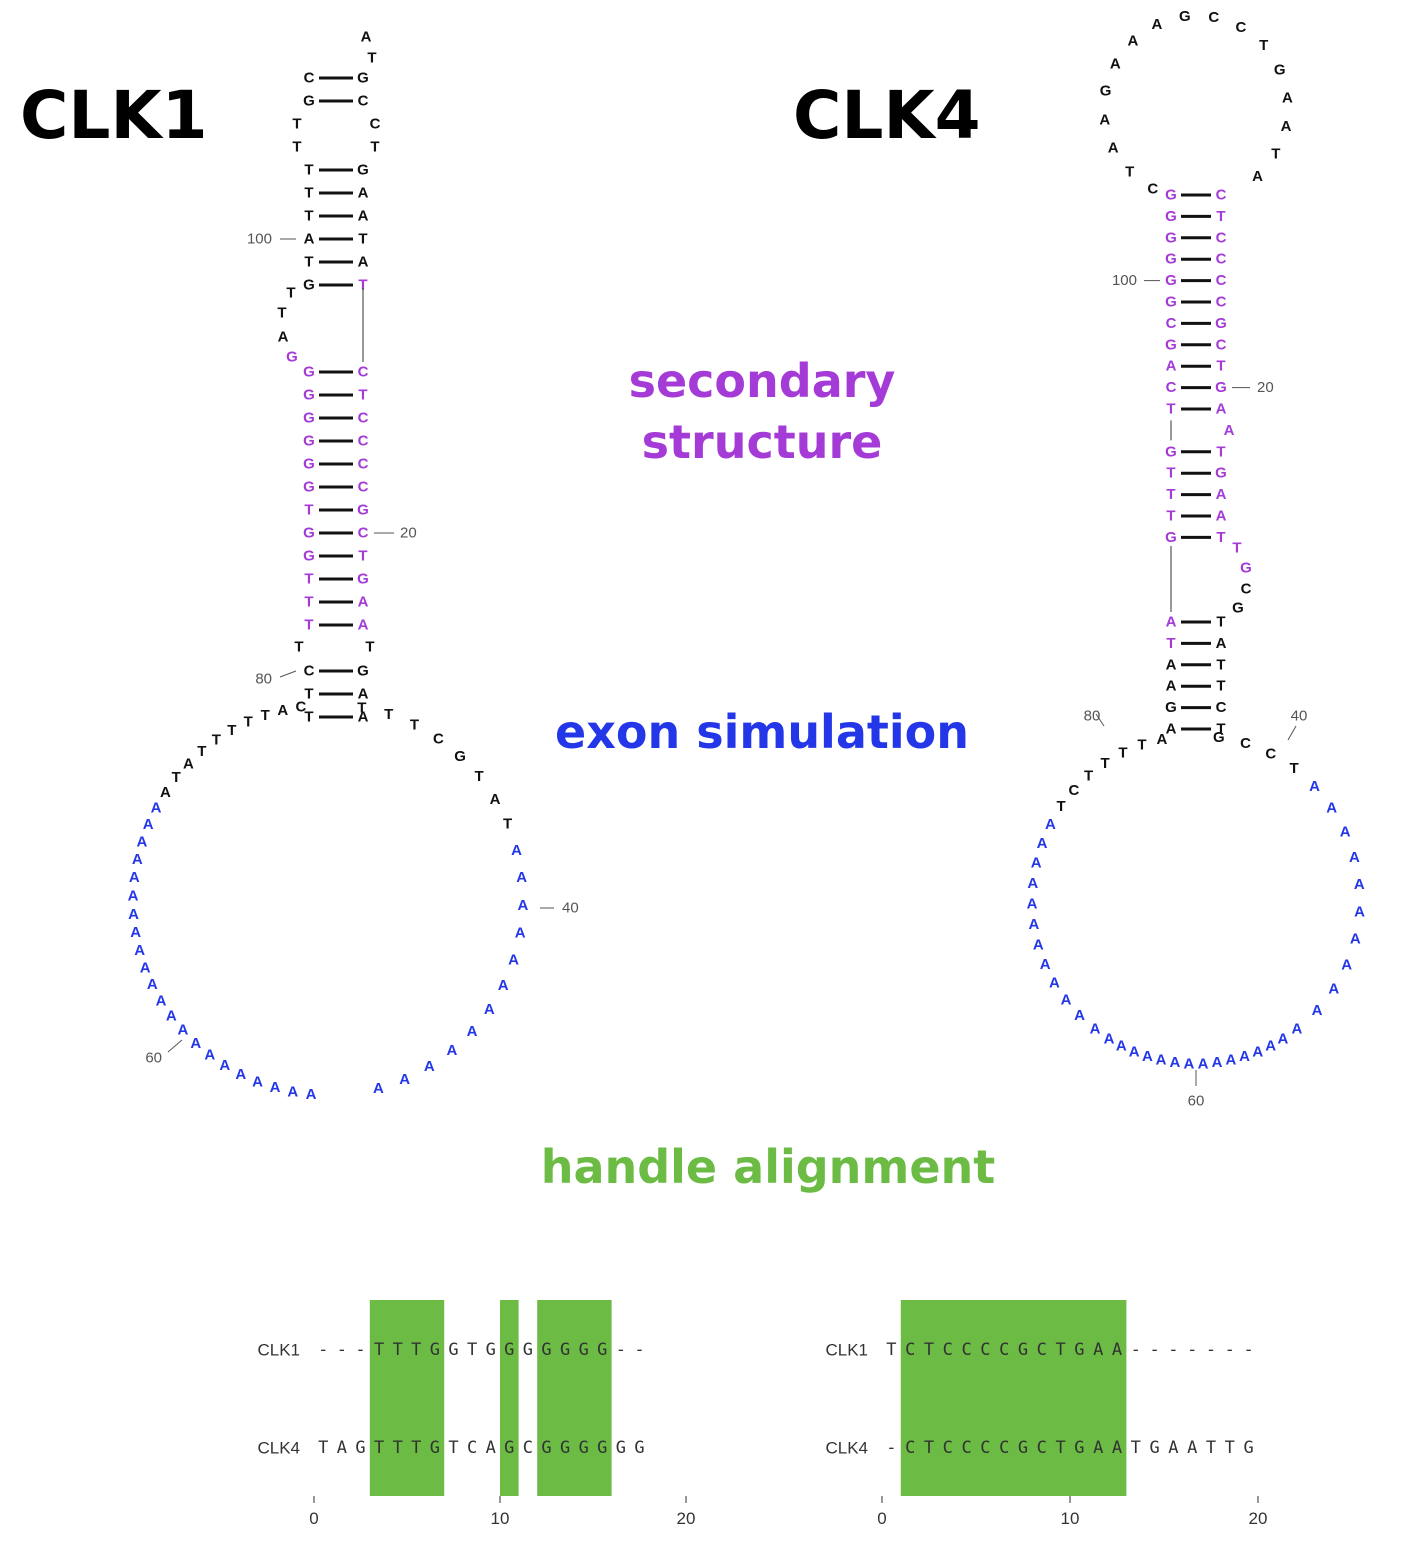 This screenshot has height=1568, width=1420. What do you see at coordinates (1275, 153) in the screenshot?
I see `hairpin-loop-nucleotide: T` at bounding box center [1275, 153].